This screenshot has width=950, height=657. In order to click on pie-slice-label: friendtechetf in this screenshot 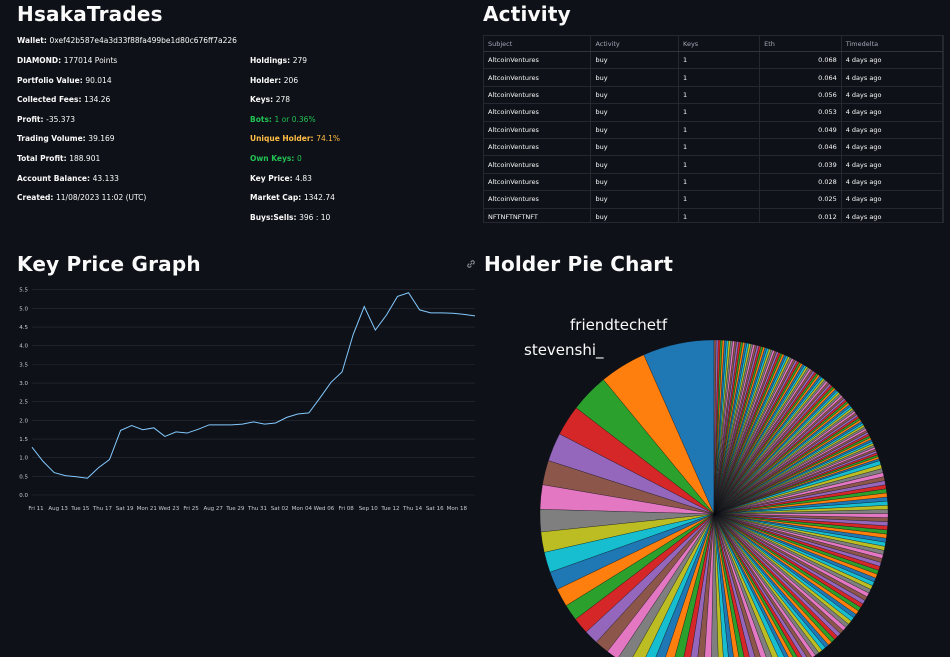, I will do `click(619, 325)`.